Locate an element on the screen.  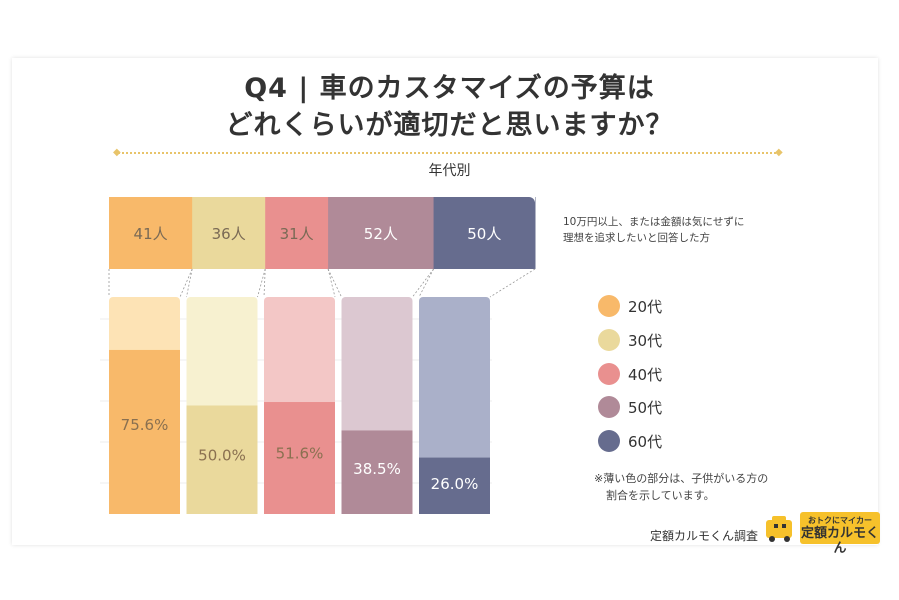
legend-item-50s: 50代 is located at coordinates (630, 407).